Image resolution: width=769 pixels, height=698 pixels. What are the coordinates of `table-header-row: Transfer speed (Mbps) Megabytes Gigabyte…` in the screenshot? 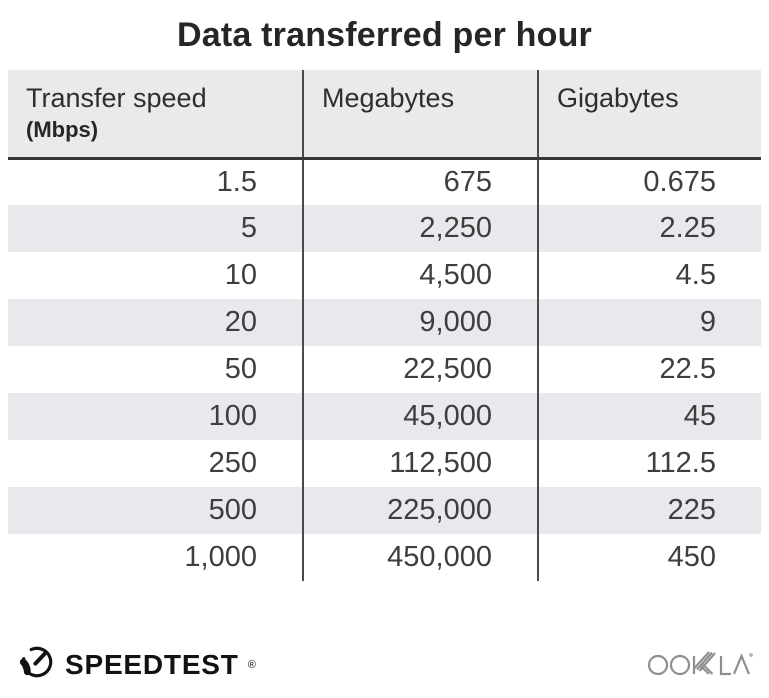 It's located at (384, 115).